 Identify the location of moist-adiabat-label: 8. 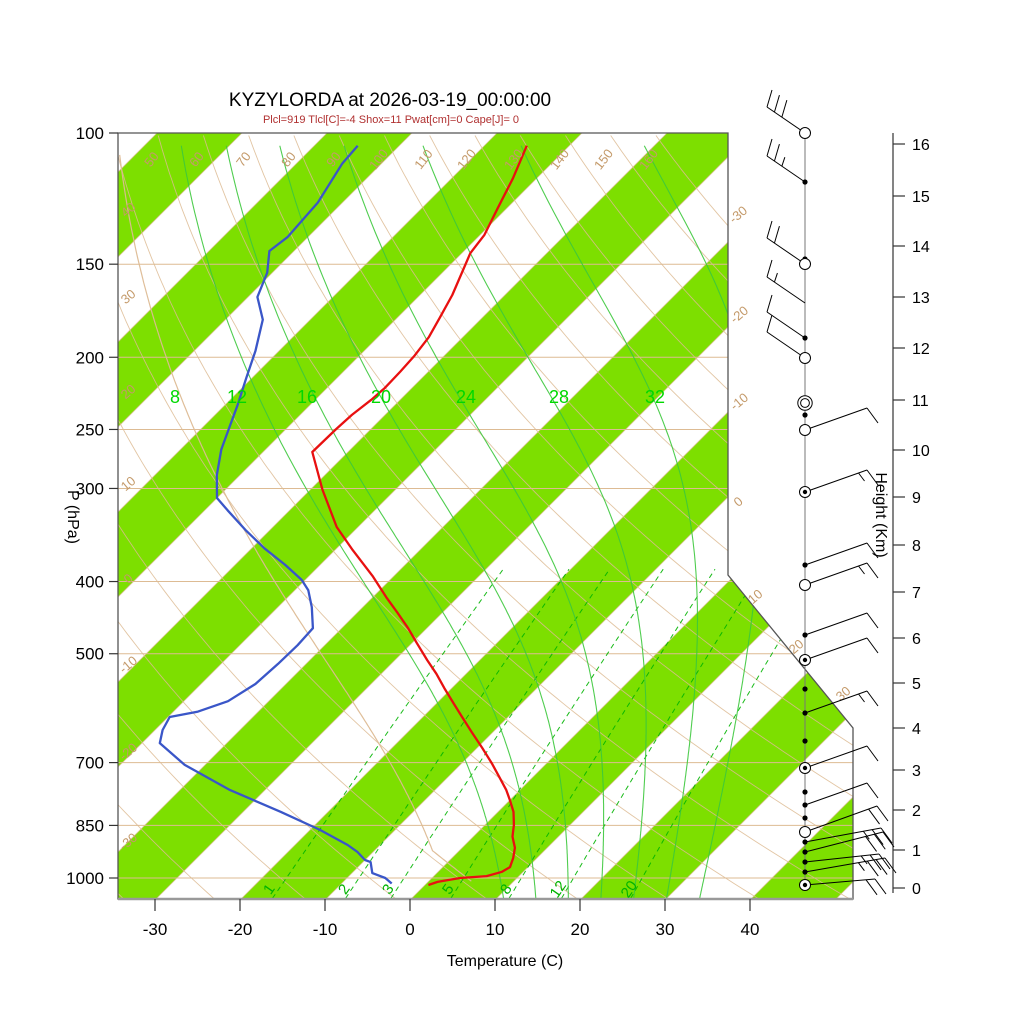
(175, 397).